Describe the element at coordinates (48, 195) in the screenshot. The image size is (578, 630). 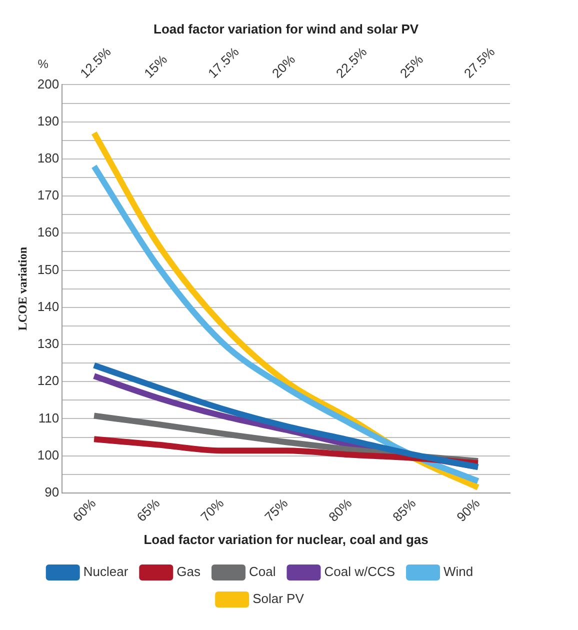
I see `y-tick-label: 170` at that location.